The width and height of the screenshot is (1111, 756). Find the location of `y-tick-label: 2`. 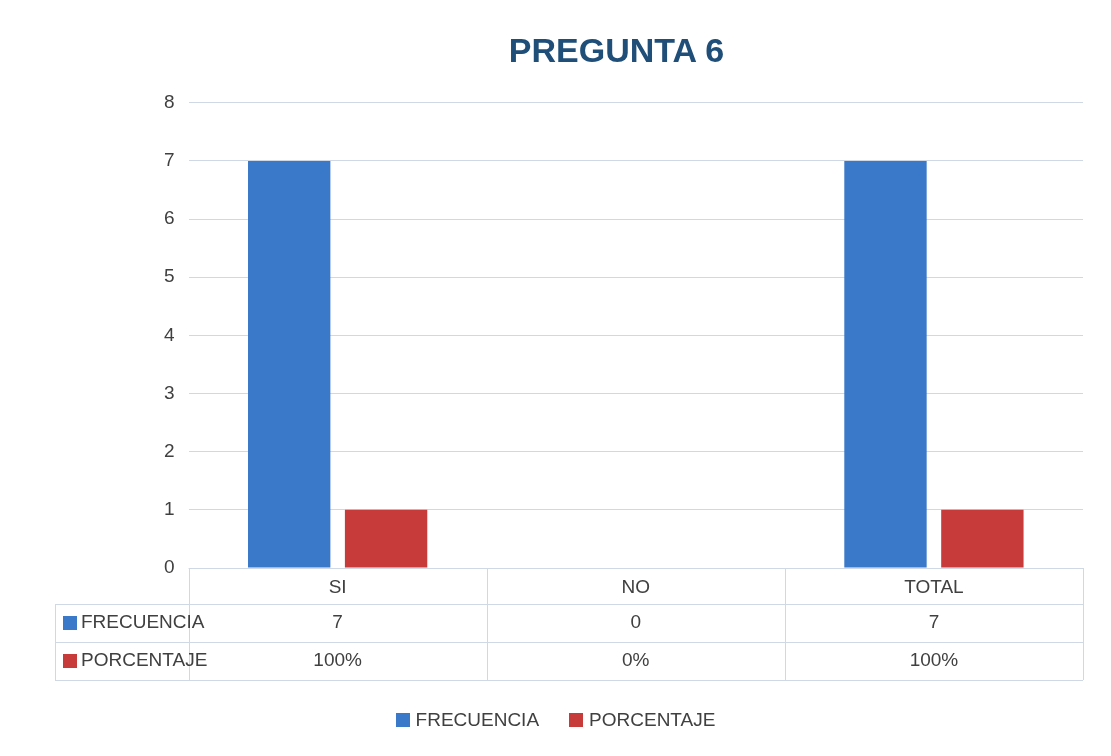

y-tick-label: 2 is located at coordinates (169, 450).